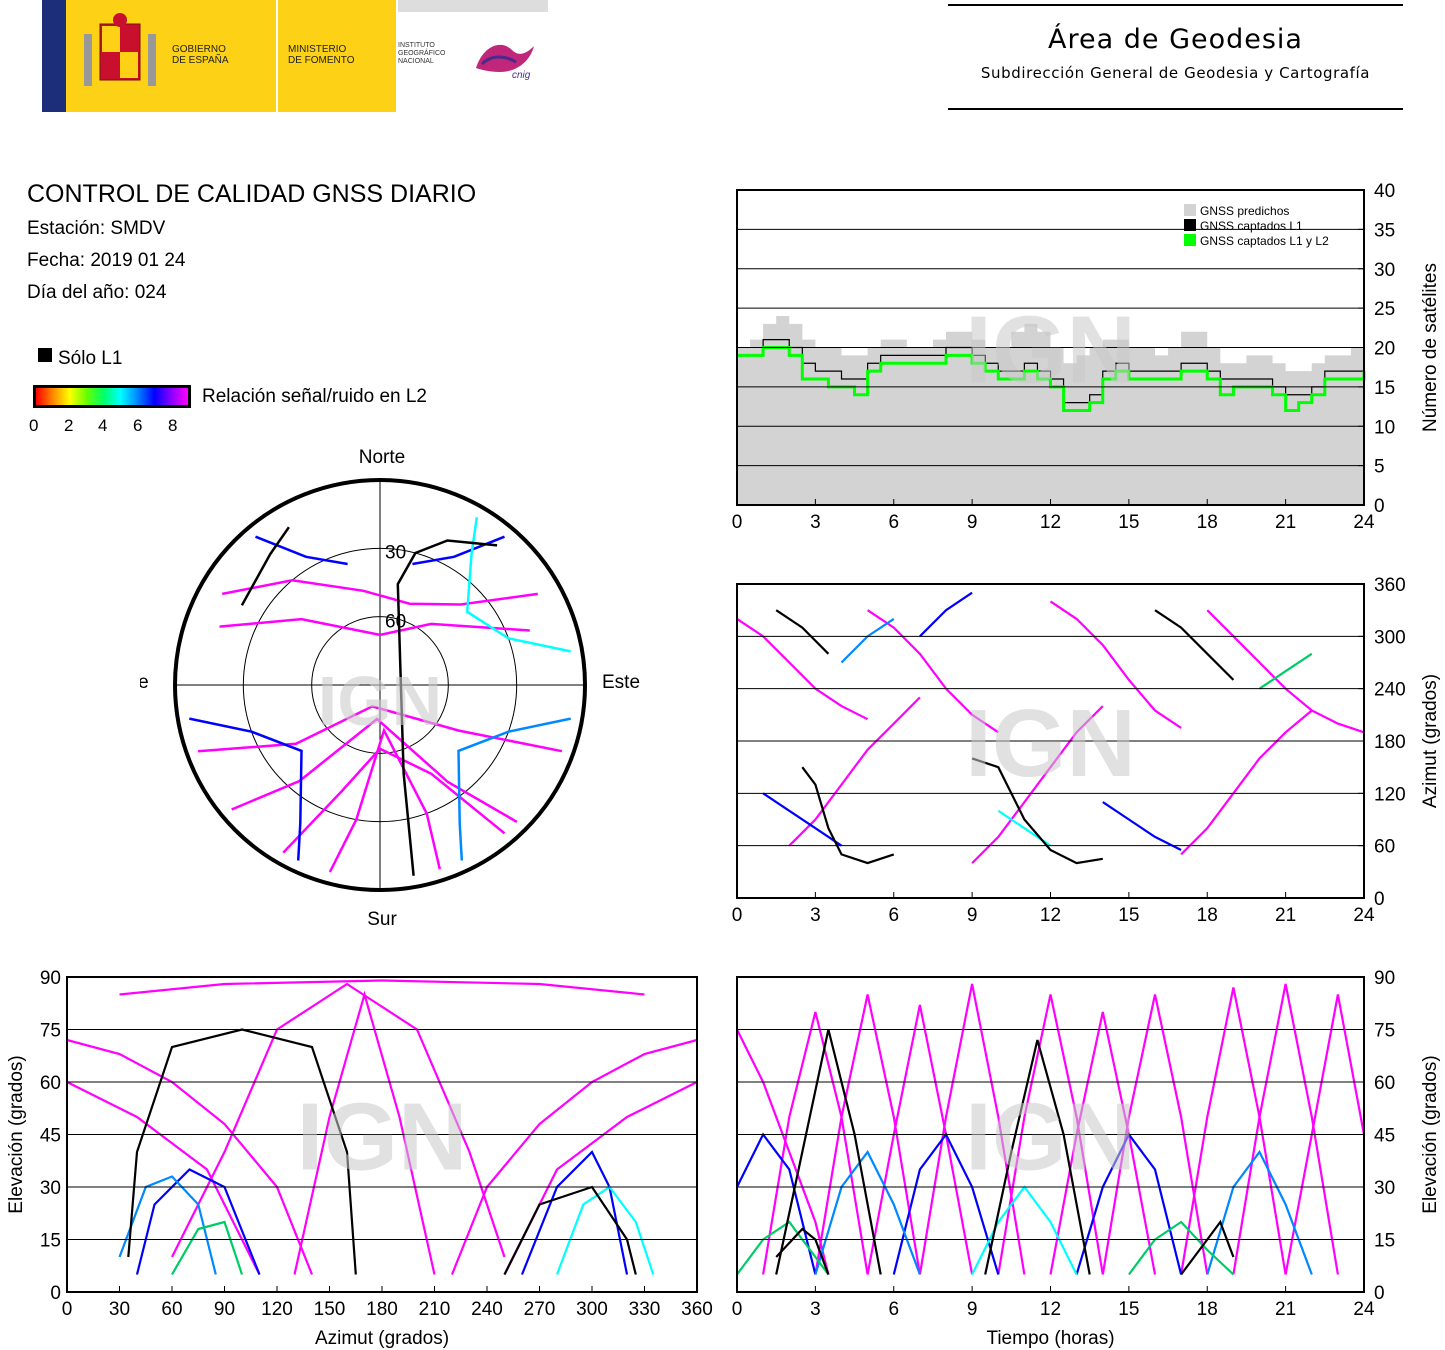  Describe the element at coordinates (1390, 585) in the screenshot. I see `y-tick-label: 360` at that location.